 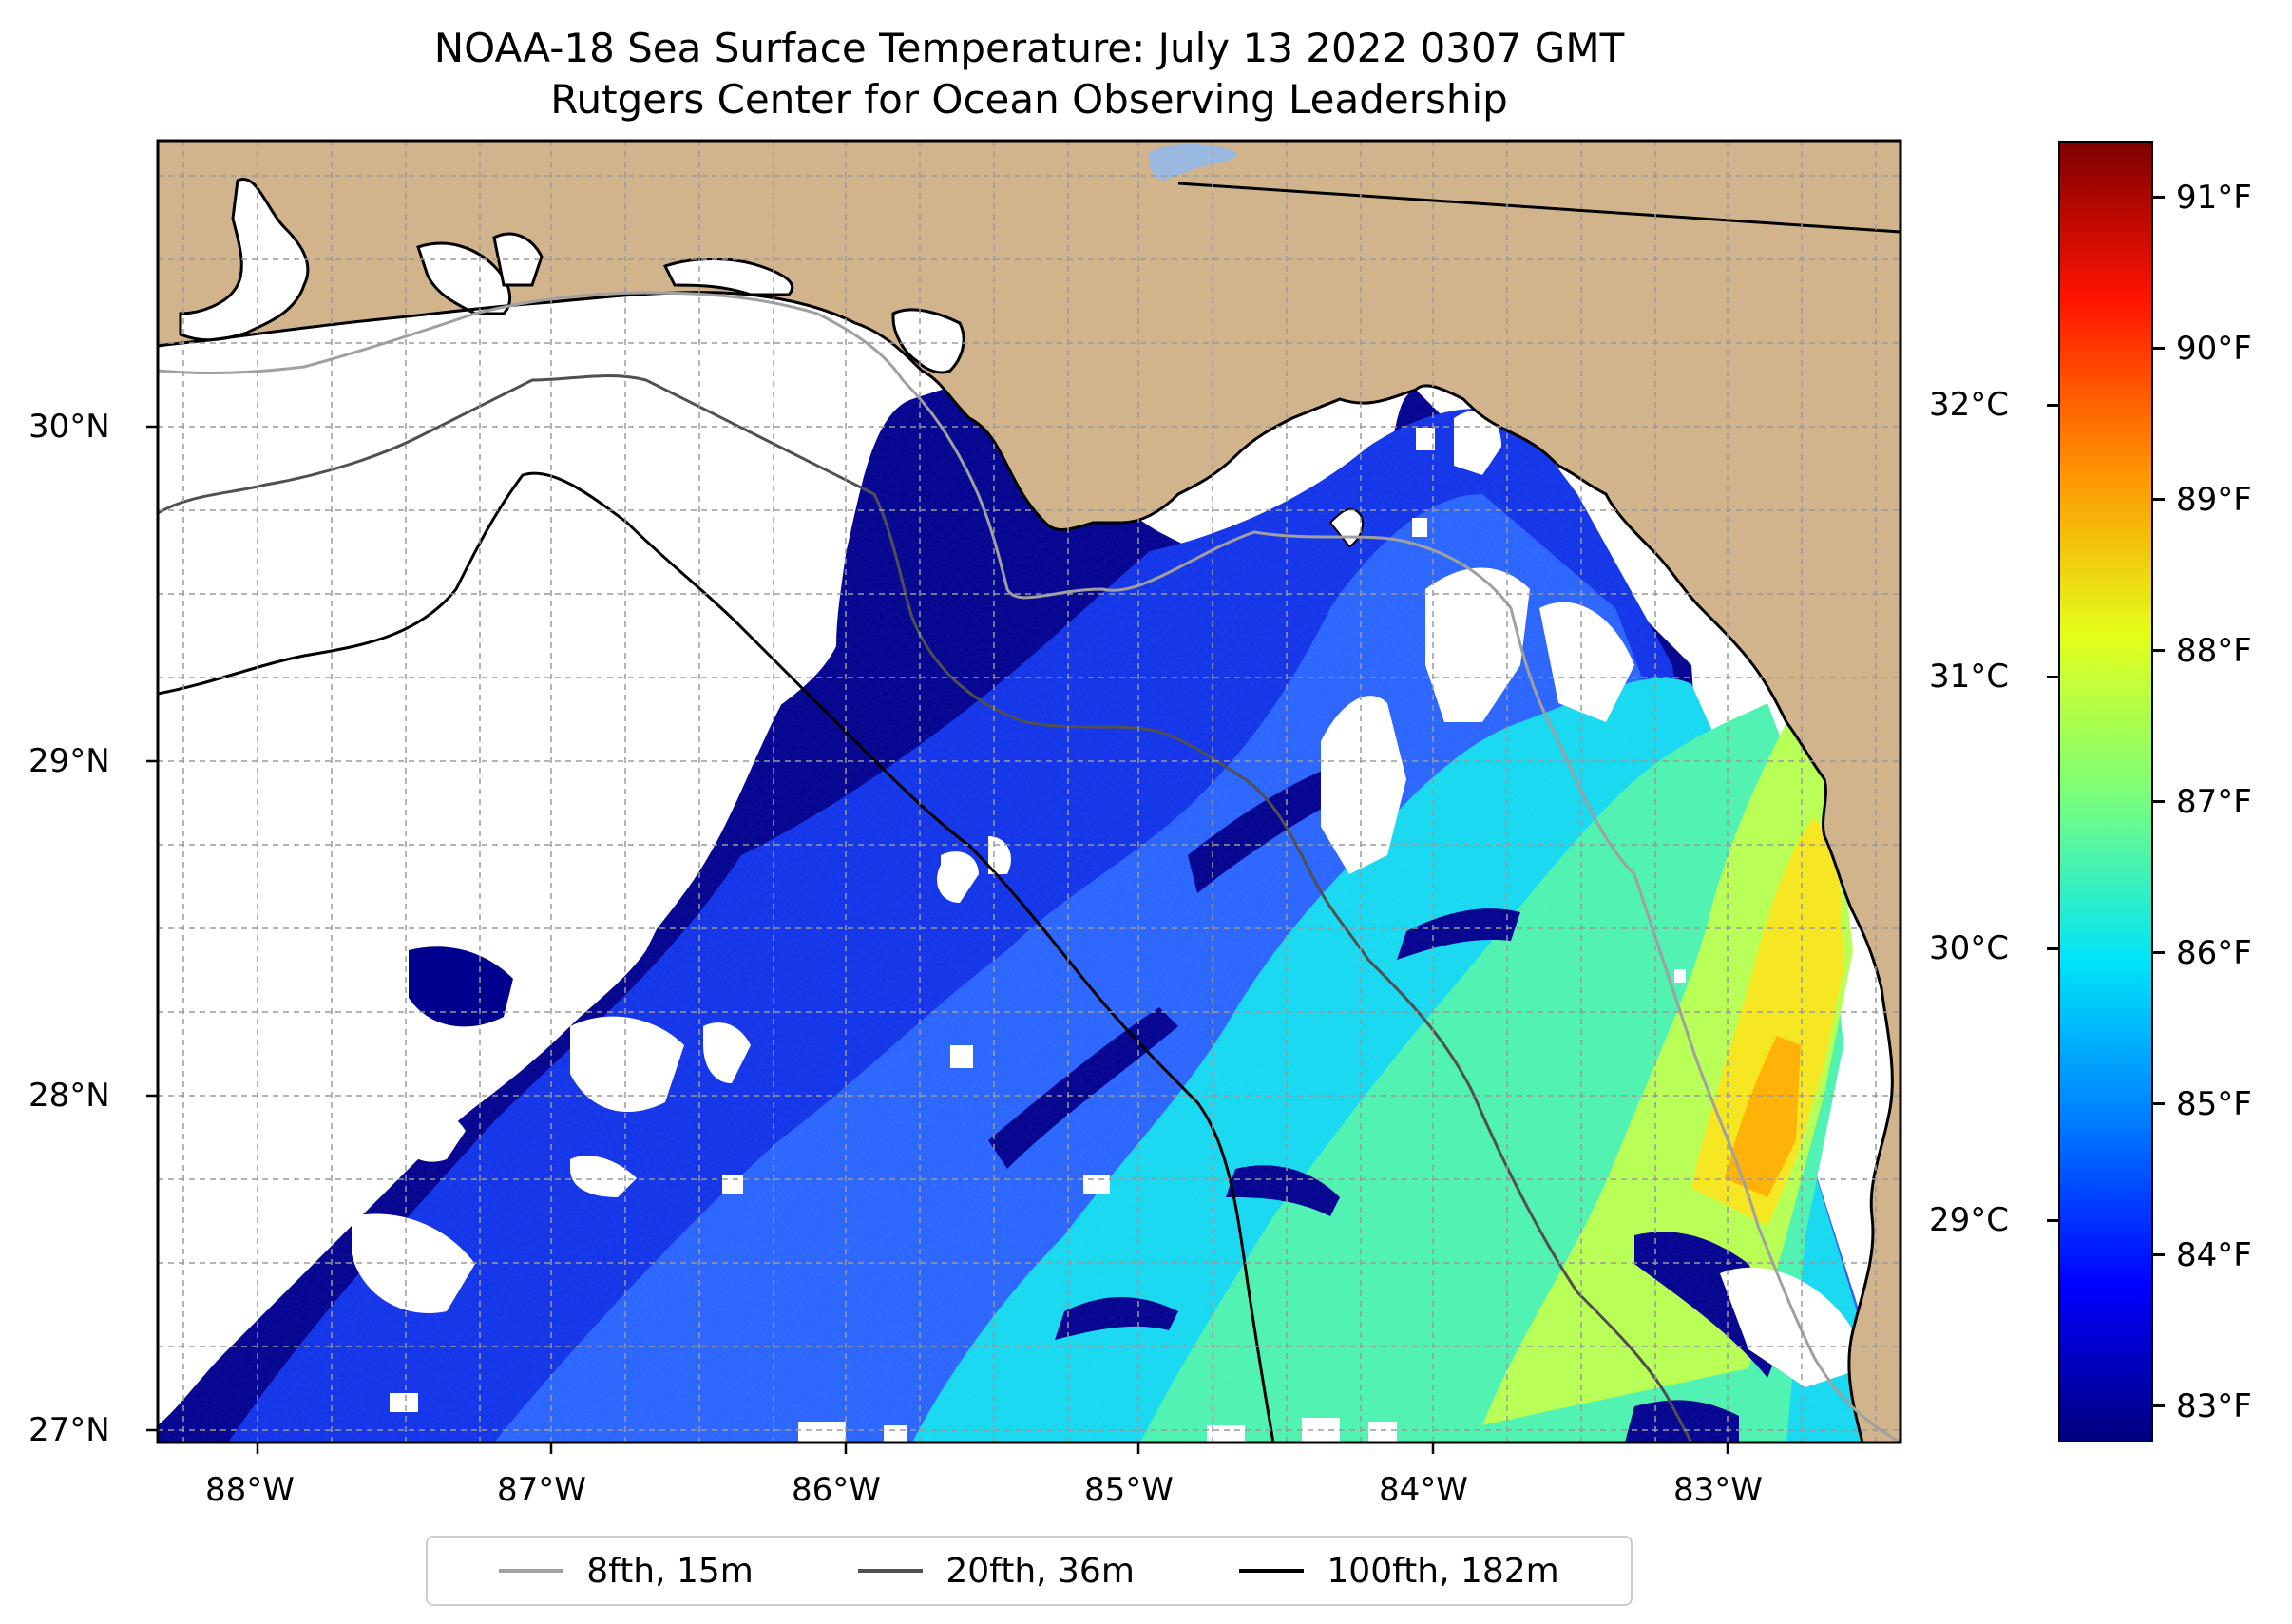 I want to click on x-tick-label: 83°W, so click(x=1718, y=1490).